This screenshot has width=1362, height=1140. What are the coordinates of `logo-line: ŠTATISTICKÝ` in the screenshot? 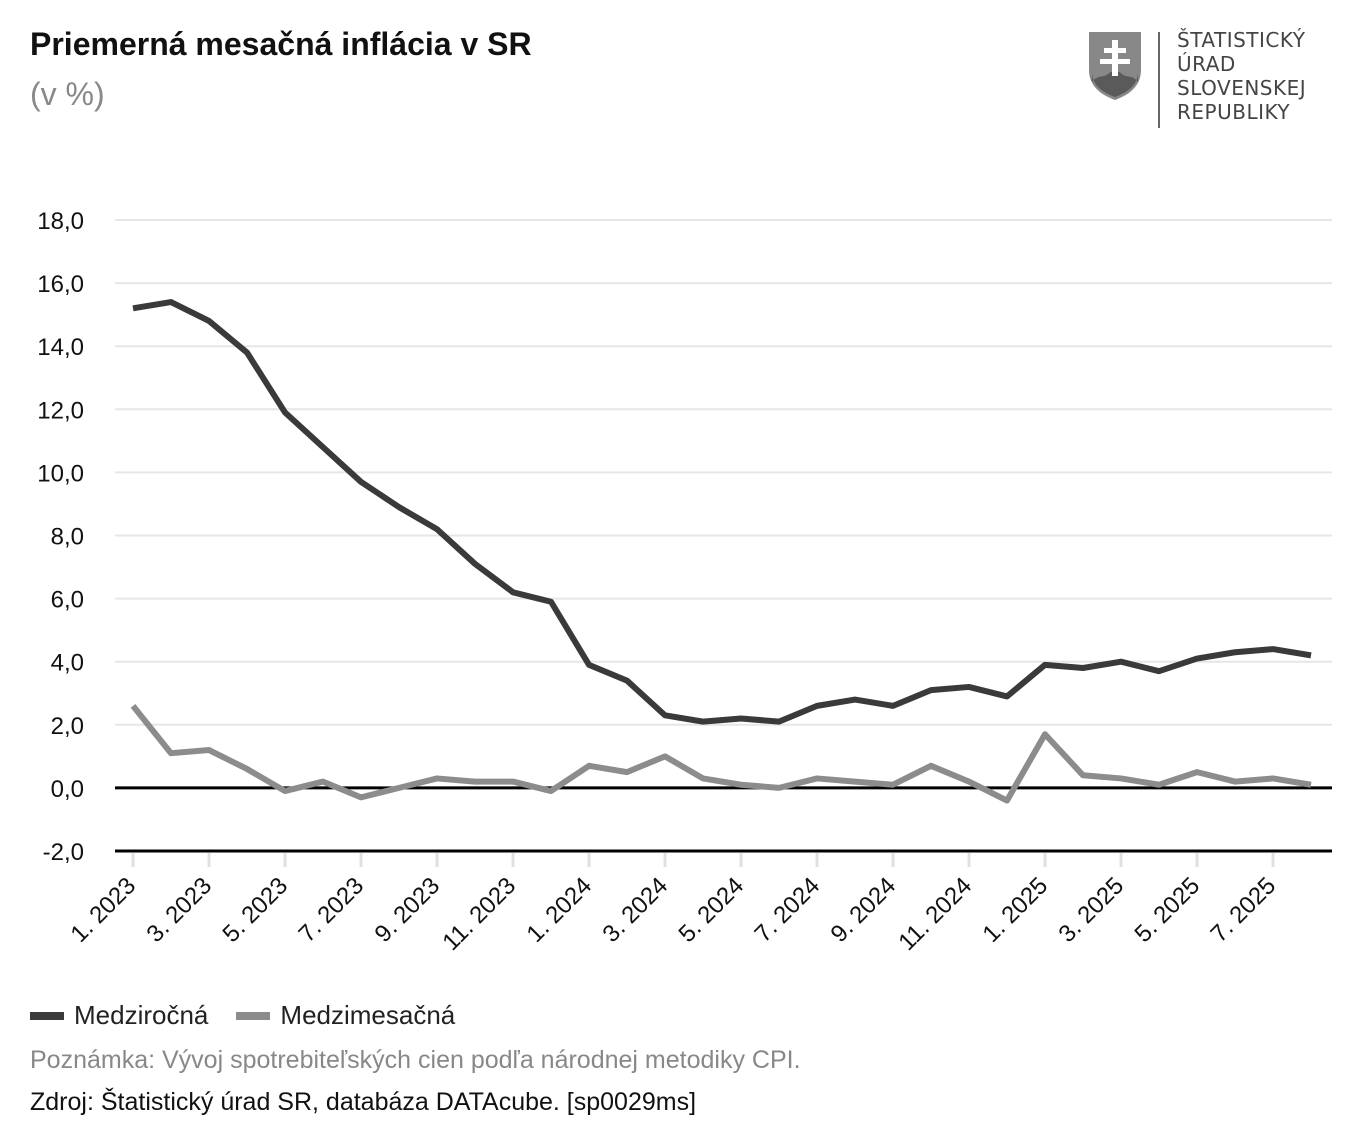 It's located at (1241, 40).